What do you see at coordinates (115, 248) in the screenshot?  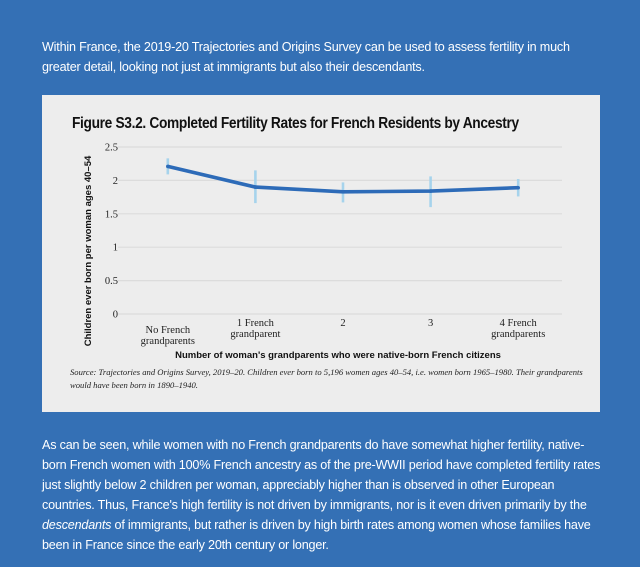 I see `y-tick-label: 1` at bounding box center [115, 248].